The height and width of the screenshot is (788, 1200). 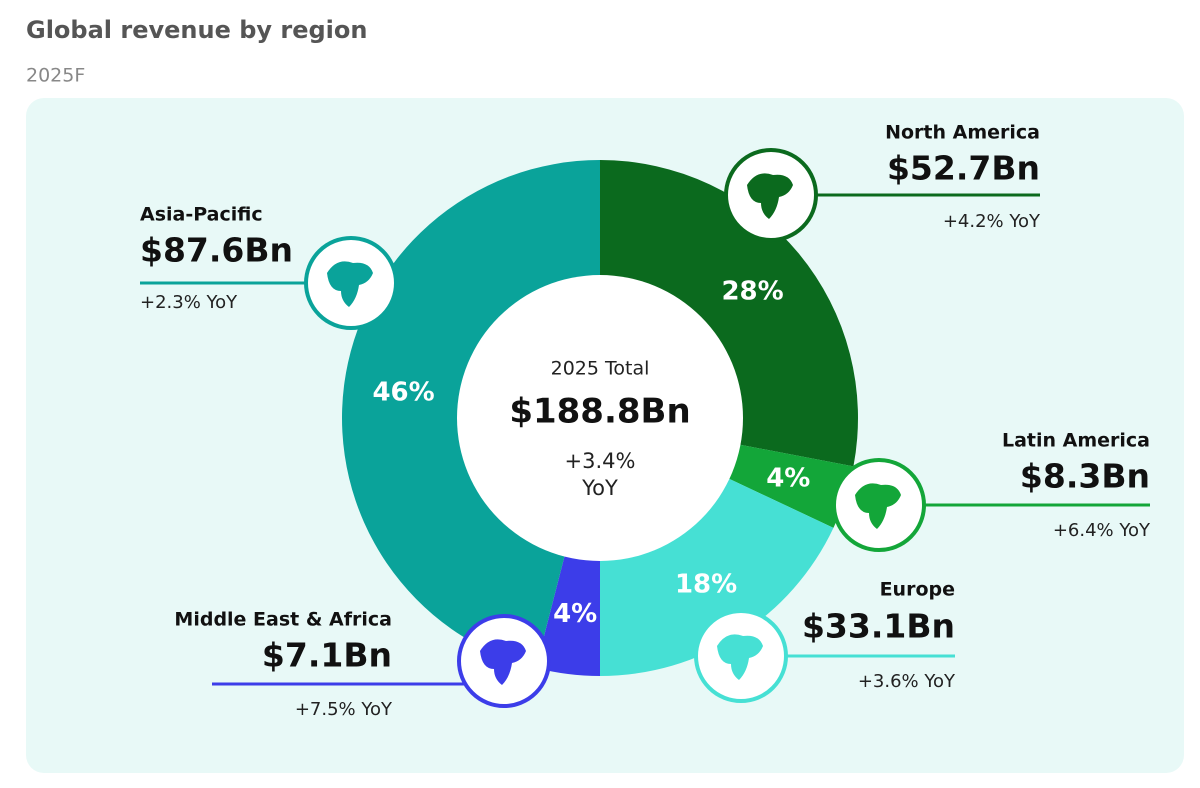 What do you see at coordinates (1102, 530) in the screenshot?
I see `region-change: +6.4% YoY` at bounding box center [1102, 530].